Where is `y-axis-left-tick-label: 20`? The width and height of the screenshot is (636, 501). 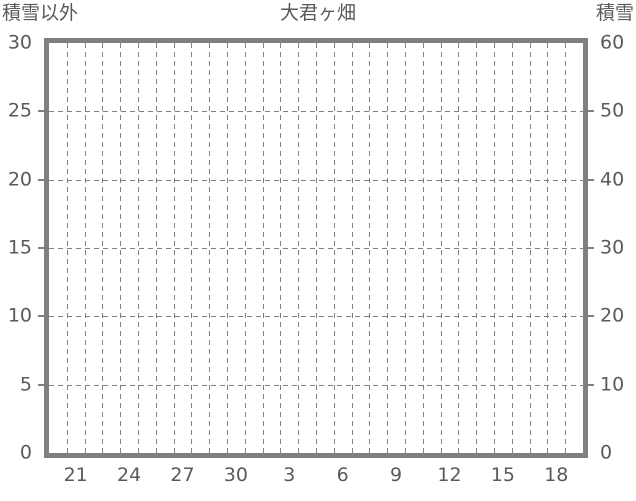 y-axis-left-tick-label: 20 is located at coordinates (19, 179).